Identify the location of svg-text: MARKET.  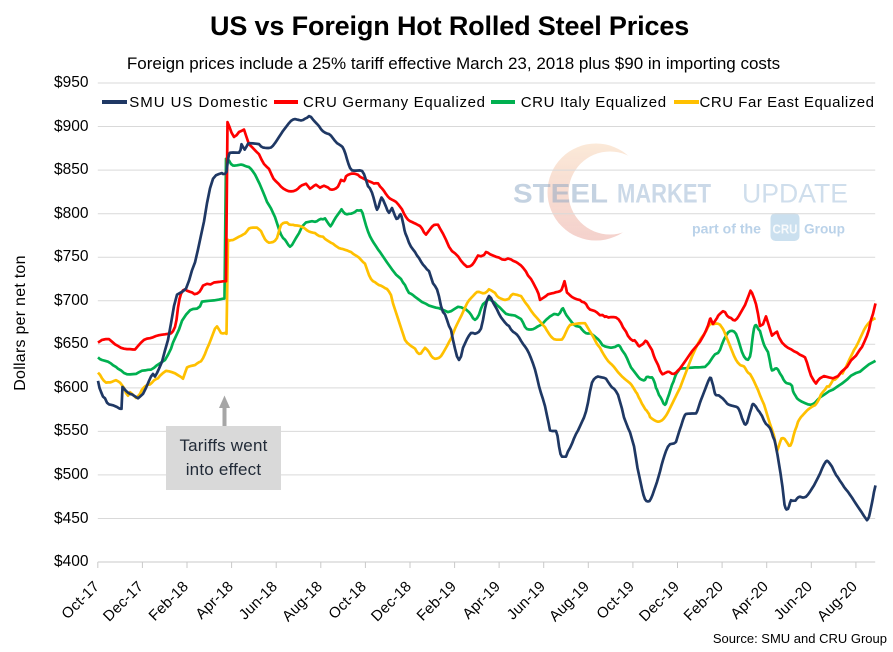
(664, 194).